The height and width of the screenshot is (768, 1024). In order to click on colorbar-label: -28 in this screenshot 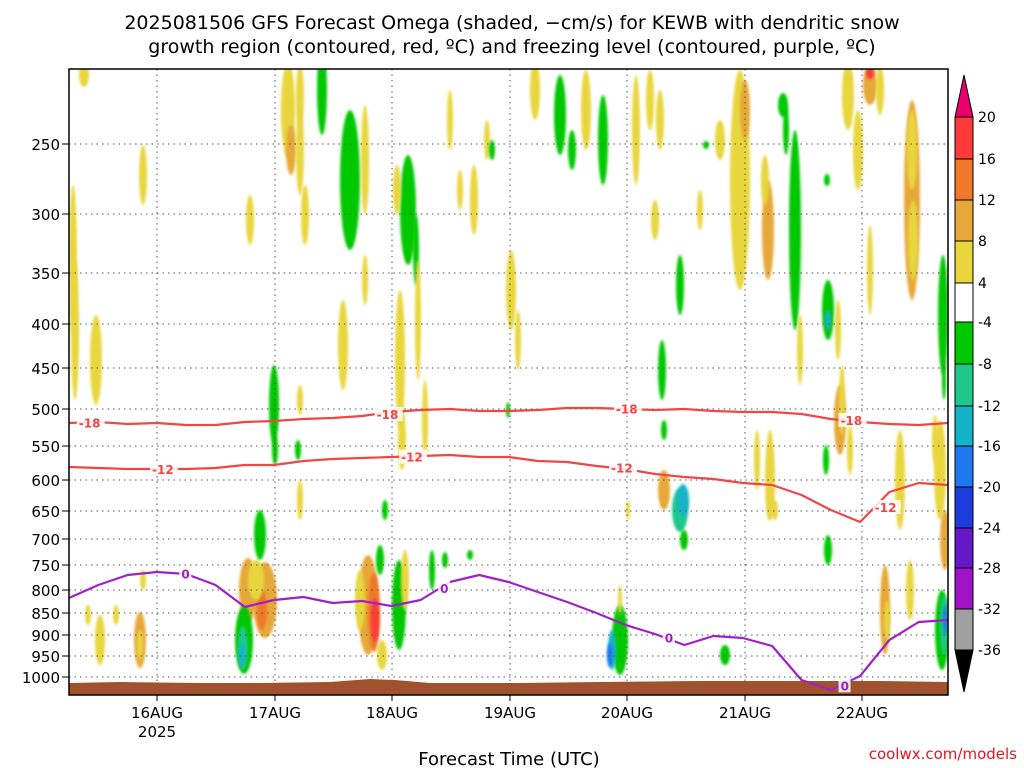, I will do `click(989, 569)`.